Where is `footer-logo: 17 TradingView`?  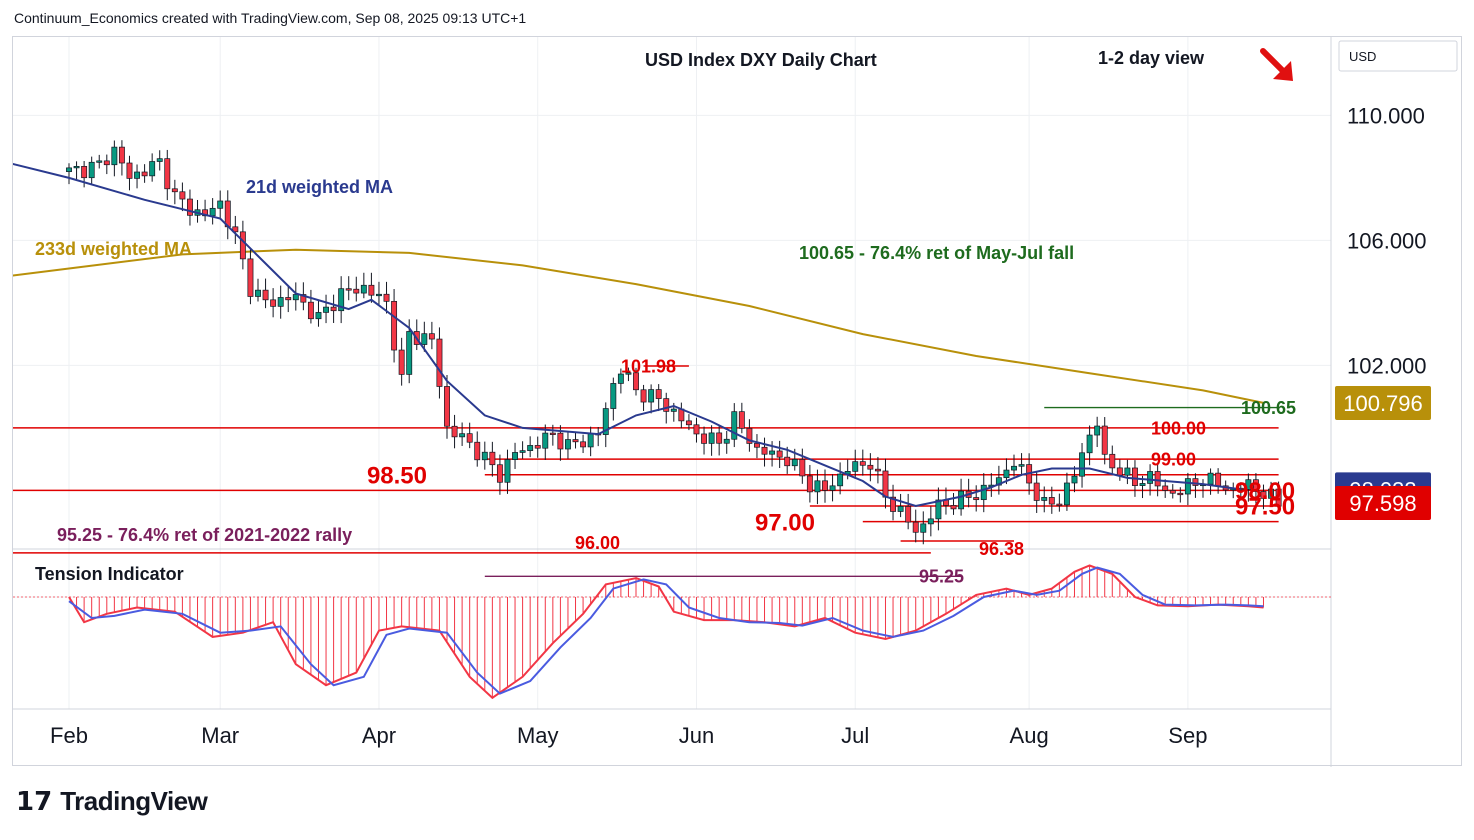
footer-logo: 17 TradingView is located at coordinates (112, 801).